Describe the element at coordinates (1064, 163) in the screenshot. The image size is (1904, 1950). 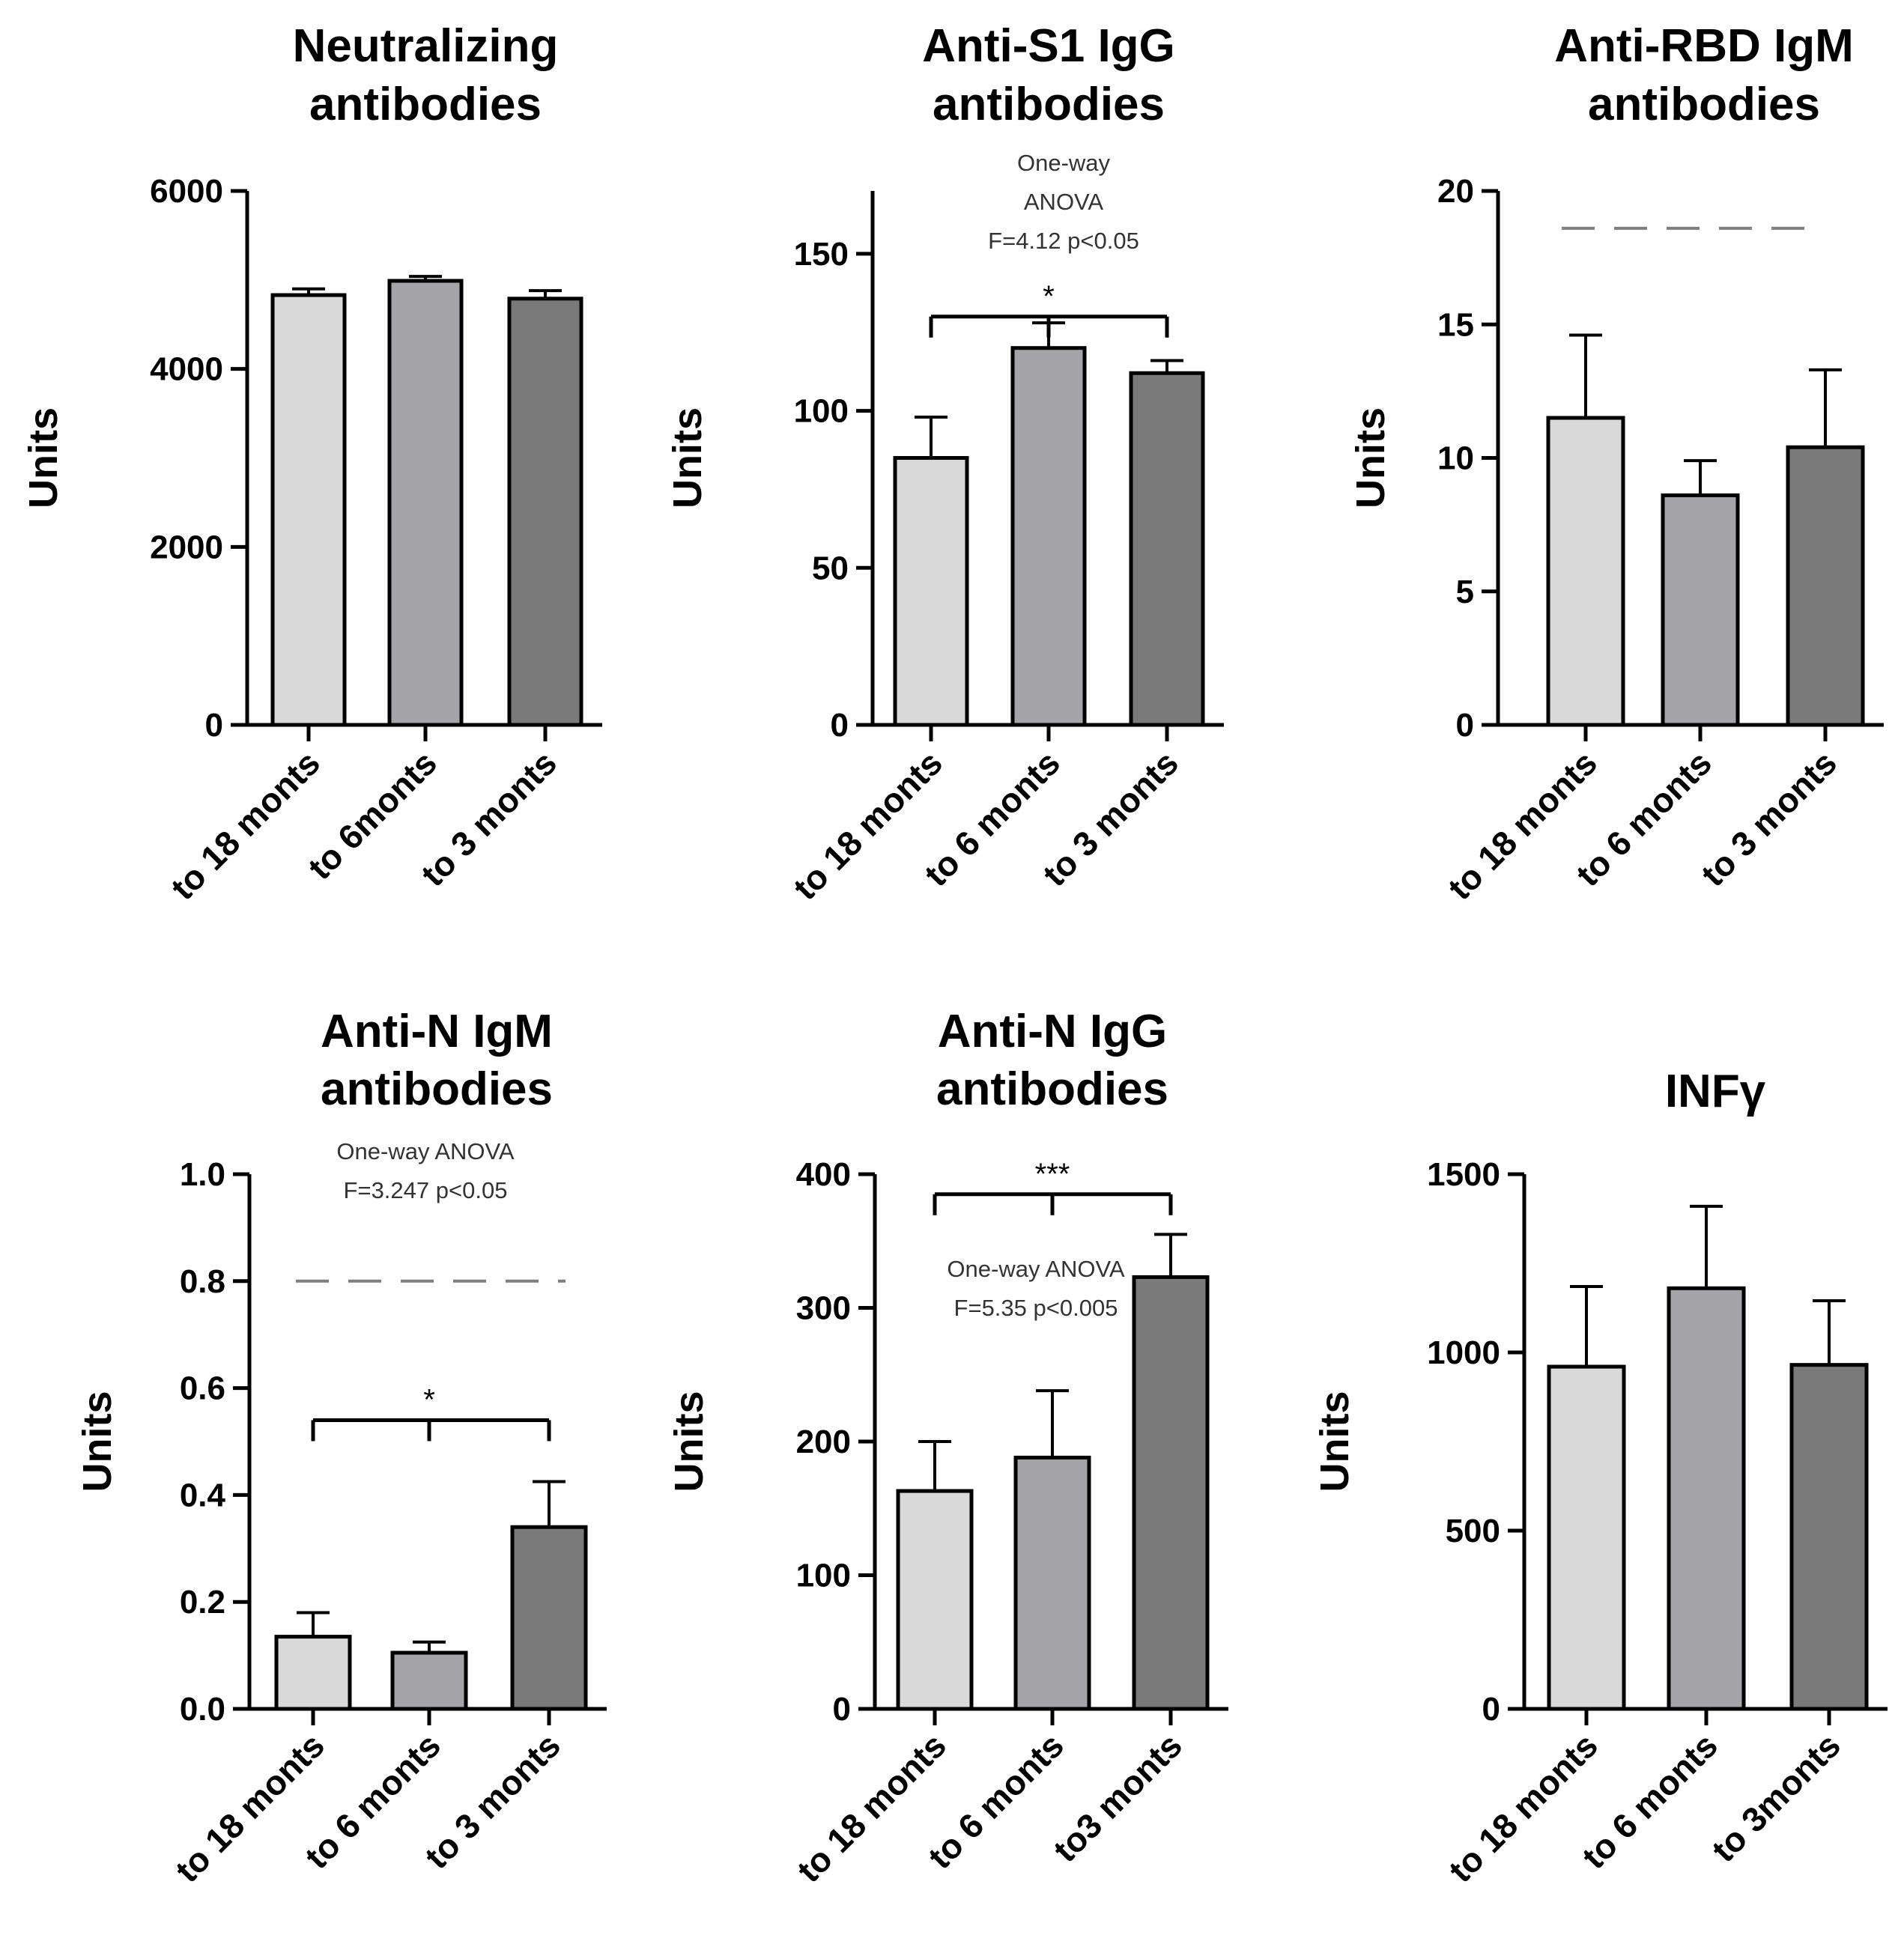
I see `anova-annotation: One-way` at that location.